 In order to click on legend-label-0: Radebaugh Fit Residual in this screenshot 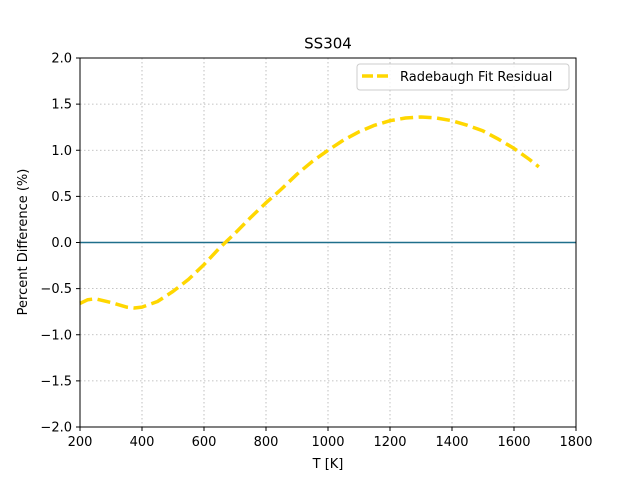, I will do `click(476, 77)`.